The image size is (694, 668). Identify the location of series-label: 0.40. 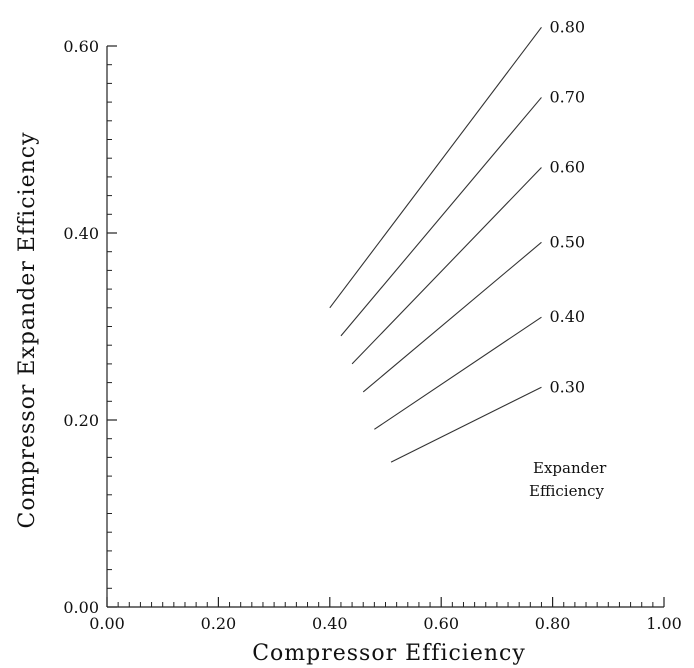
(567, 316).